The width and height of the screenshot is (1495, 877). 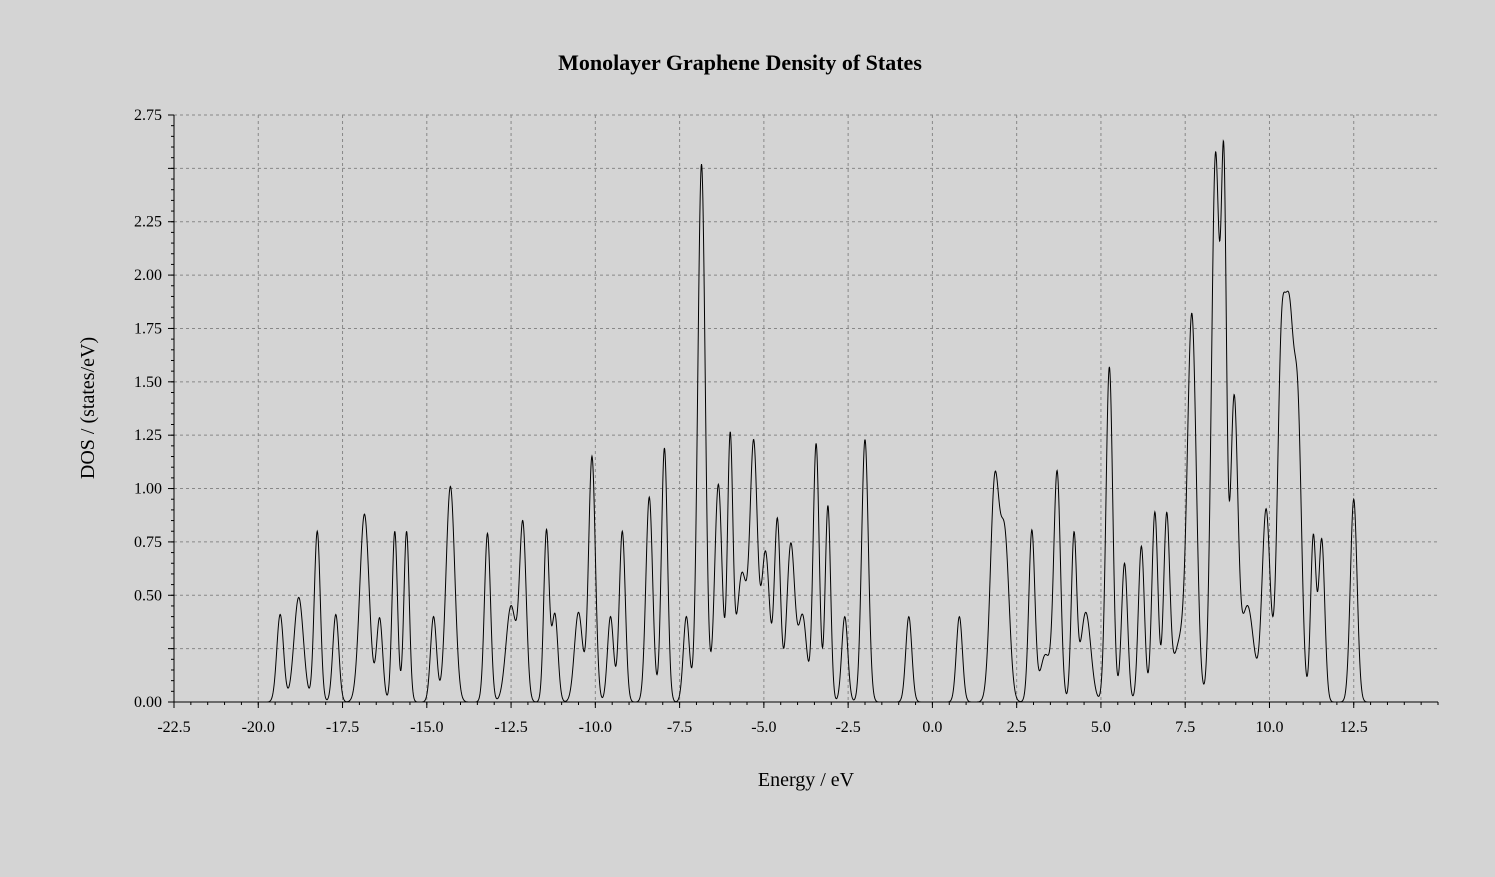 What do you see at coordinates (595, 727) in the screenshot?
I see `x-tick-label: -10.0` at bounding box center [595, 727].